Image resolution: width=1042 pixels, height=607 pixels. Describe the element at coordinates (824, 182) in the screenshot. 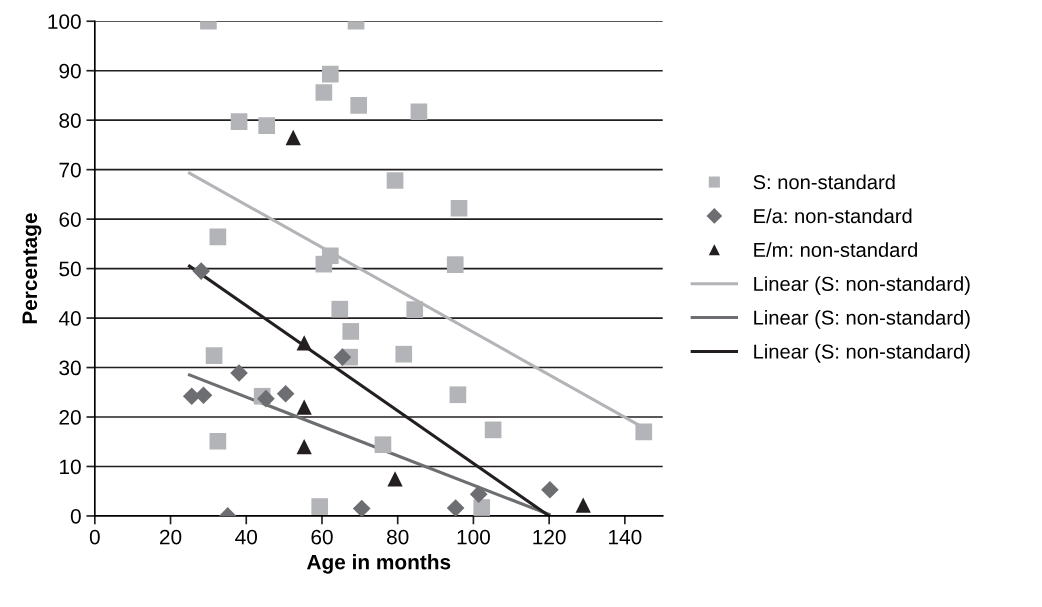

I see `legend-label: S: non-standard` at that location.